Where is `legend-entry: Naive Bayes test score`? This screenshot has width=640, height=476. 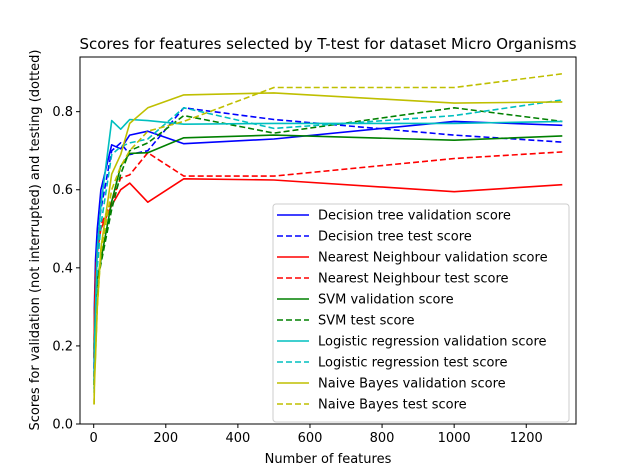 legend-entry: Naive Bayes test score is located at coordinates (392, 405).